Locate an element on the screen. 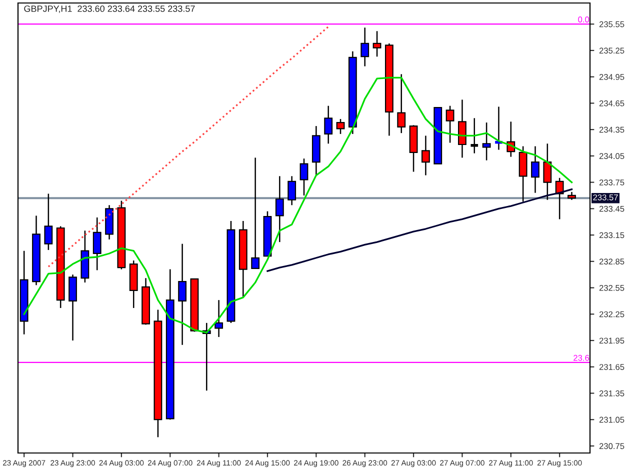 The width and height of the screenshot is (625, 469). y-tick-label: 232.25 is located at coordinates (611, 314).